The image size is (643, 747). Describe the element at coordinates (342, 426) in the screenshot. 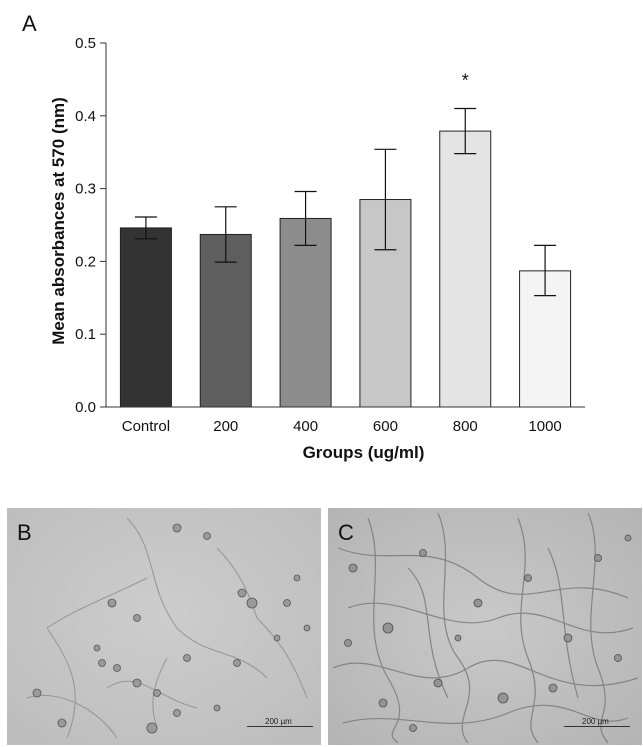

I see `x-axis: Control 200 400 600 800 1000` at that location.